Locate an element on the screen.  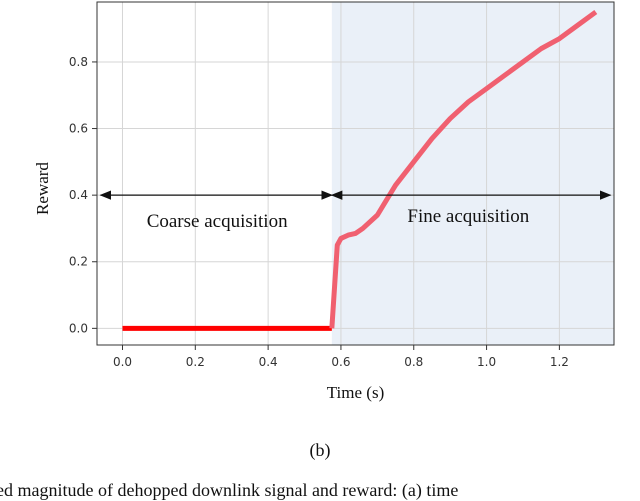
x-tick-label: 1.2 is located at coordinates (559, 362).